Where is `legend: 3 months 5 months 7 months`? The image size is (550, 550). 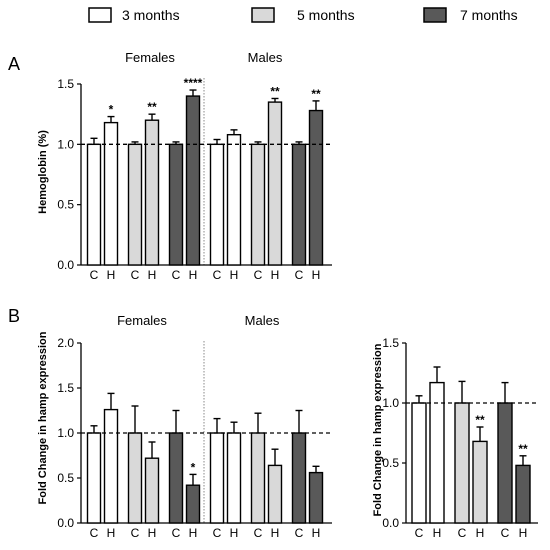
legend: 3 months 5 months 7 months is located at coordinates (303, 15).